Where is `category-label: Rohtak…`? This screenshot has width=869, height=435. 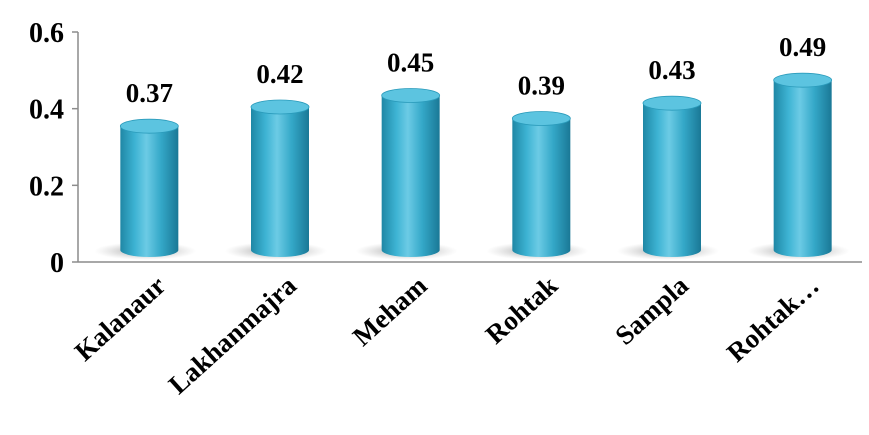
category-label: Rohtak… is located at coordinates (773, 319).